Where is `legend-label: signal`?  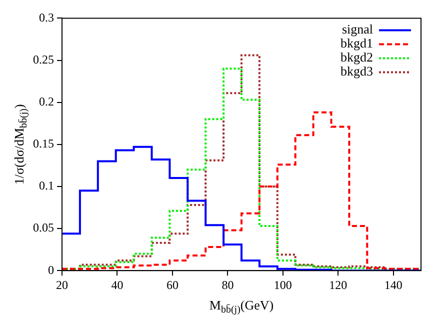 legend-label: signal is located at coordinates (358, 29).